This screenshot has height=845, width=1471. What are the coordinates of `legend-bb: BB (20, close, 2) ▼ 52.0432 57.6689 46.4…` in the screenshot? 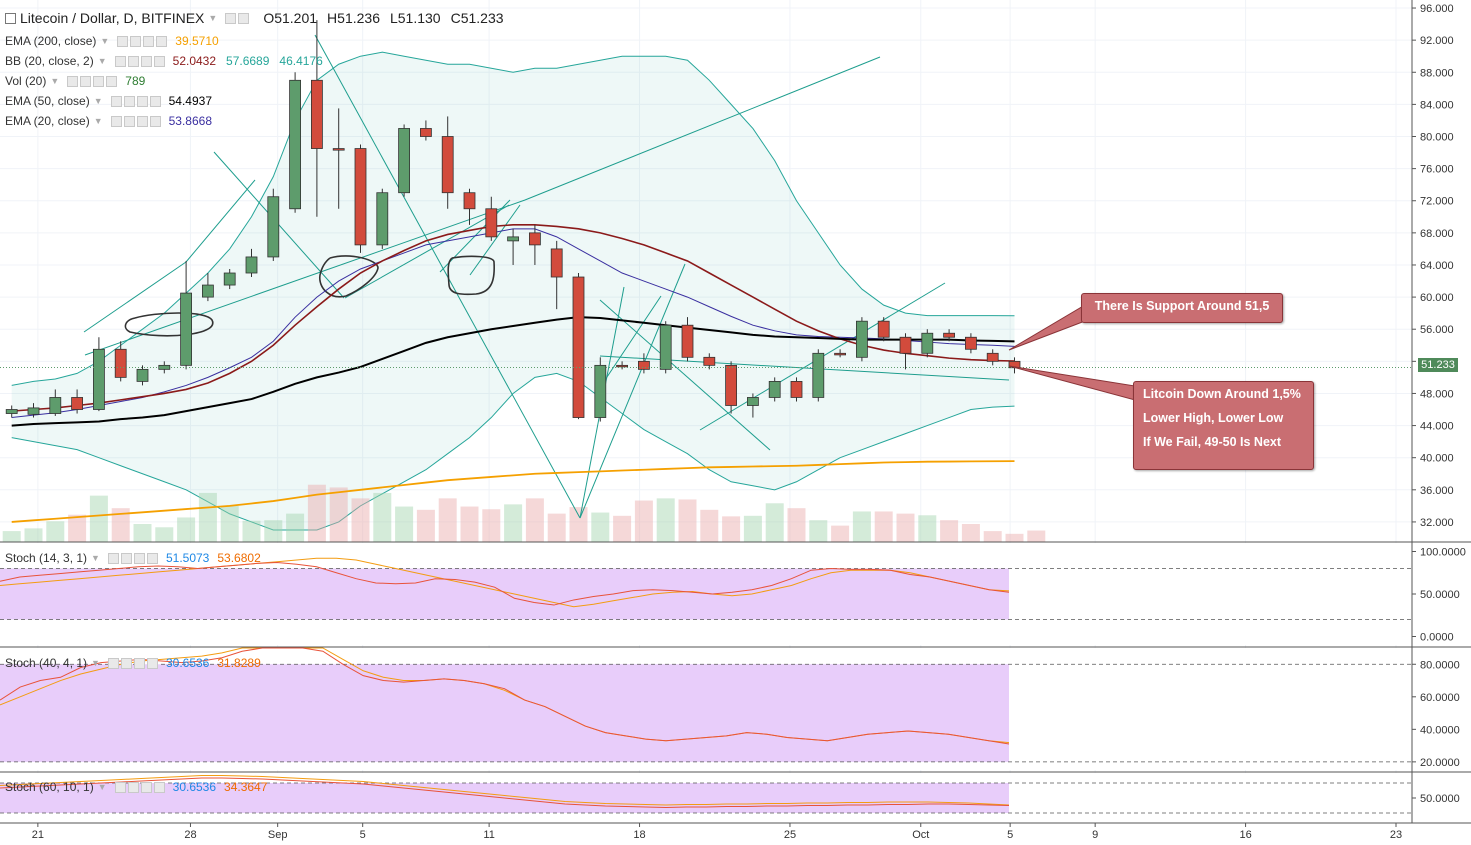 It's located at (164, 61).